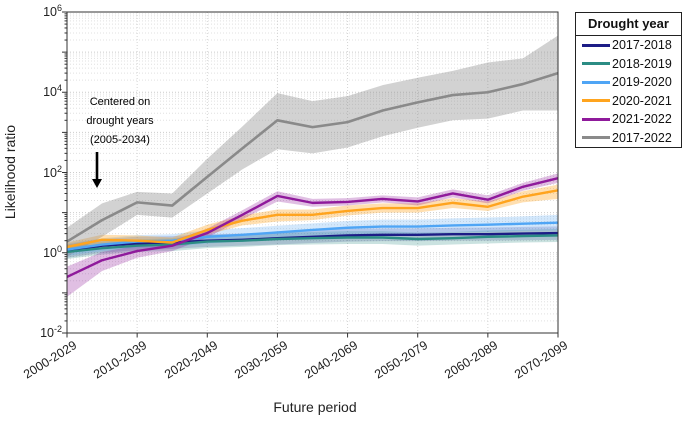  Describe the element at coordinates (642, 100) in the screenshot. I see `legend-entry-label: 2020-2021` at that location.